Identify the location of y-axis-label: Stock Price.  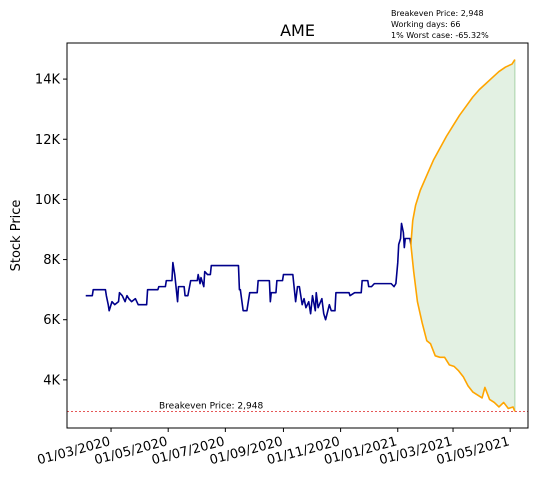
(16, 236).